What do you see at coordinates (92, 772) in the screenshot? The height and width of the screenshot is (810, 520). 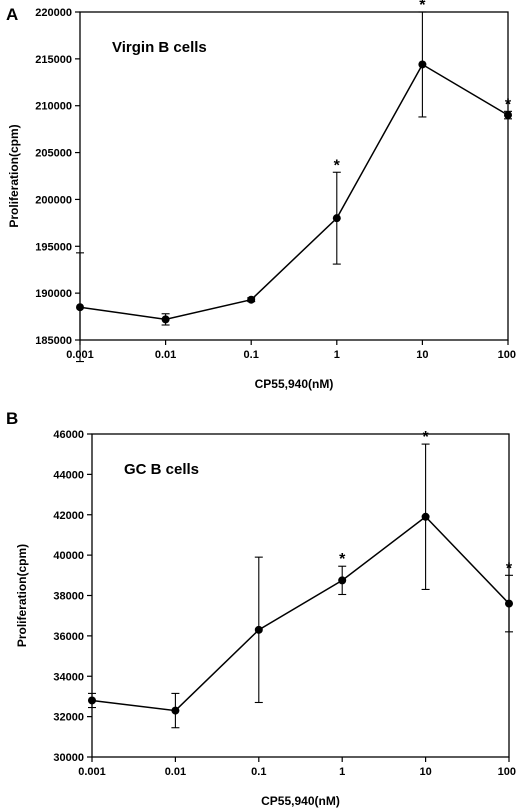 I see `x-tick-label: 0.001` at bounding box center [92, 772].